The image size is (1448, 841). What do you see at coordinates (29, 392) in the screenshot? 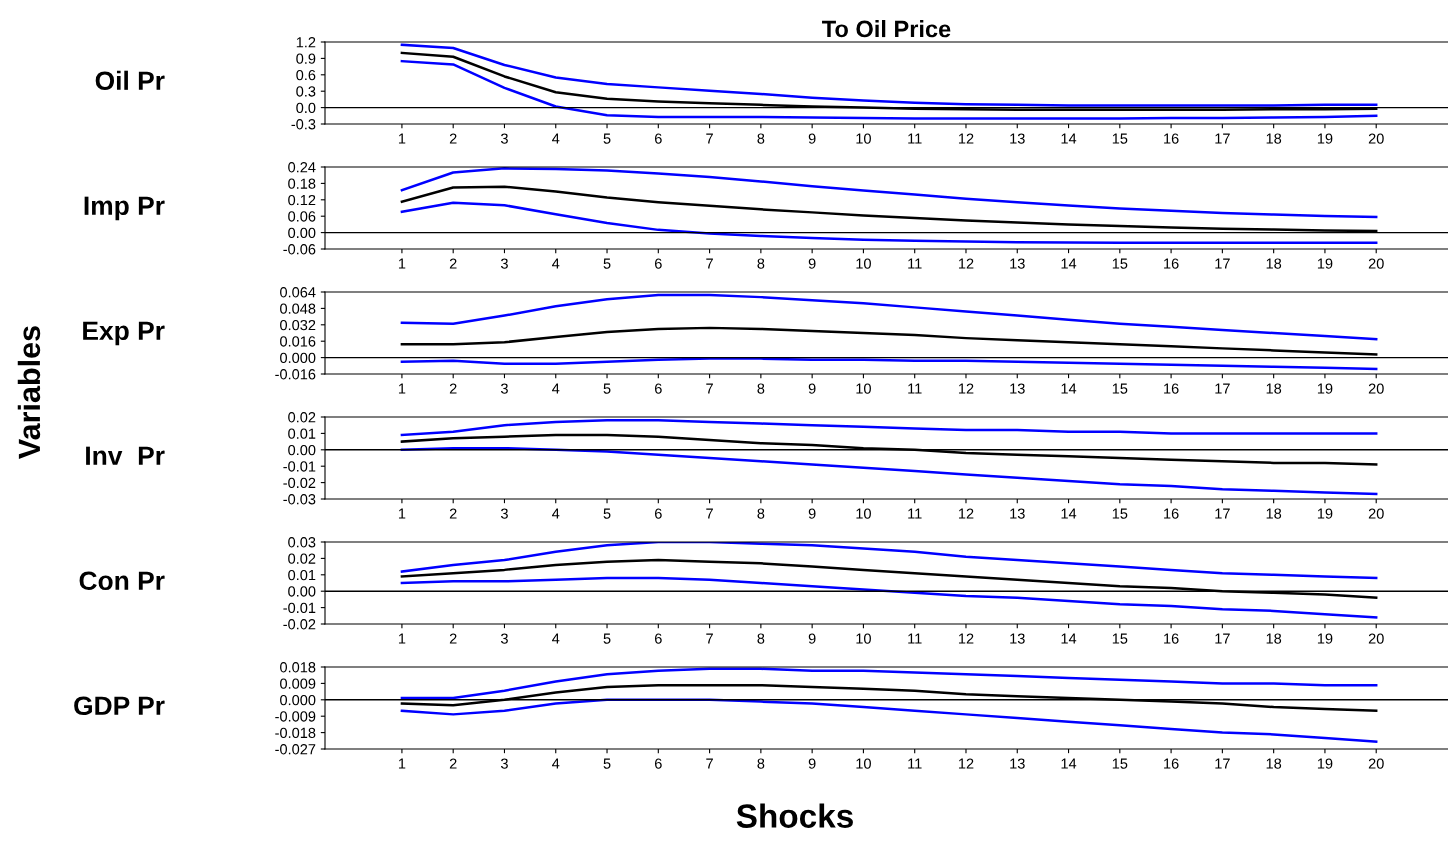
I see `text: Variables` at bounding box center [29, 392].